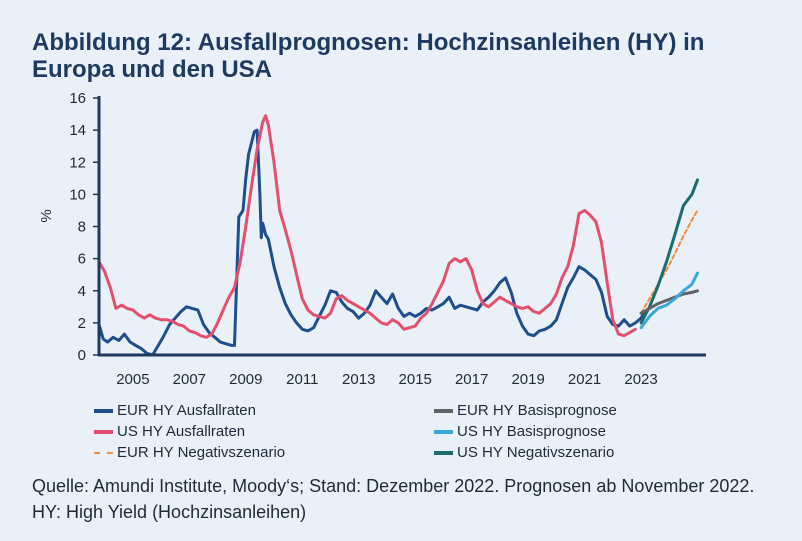 Image resolution: width=802 pixels, height=541 pixels. Describe the element at coordinates (46, 215) in the screenshot. I see `y-axis-label: %` at that location.